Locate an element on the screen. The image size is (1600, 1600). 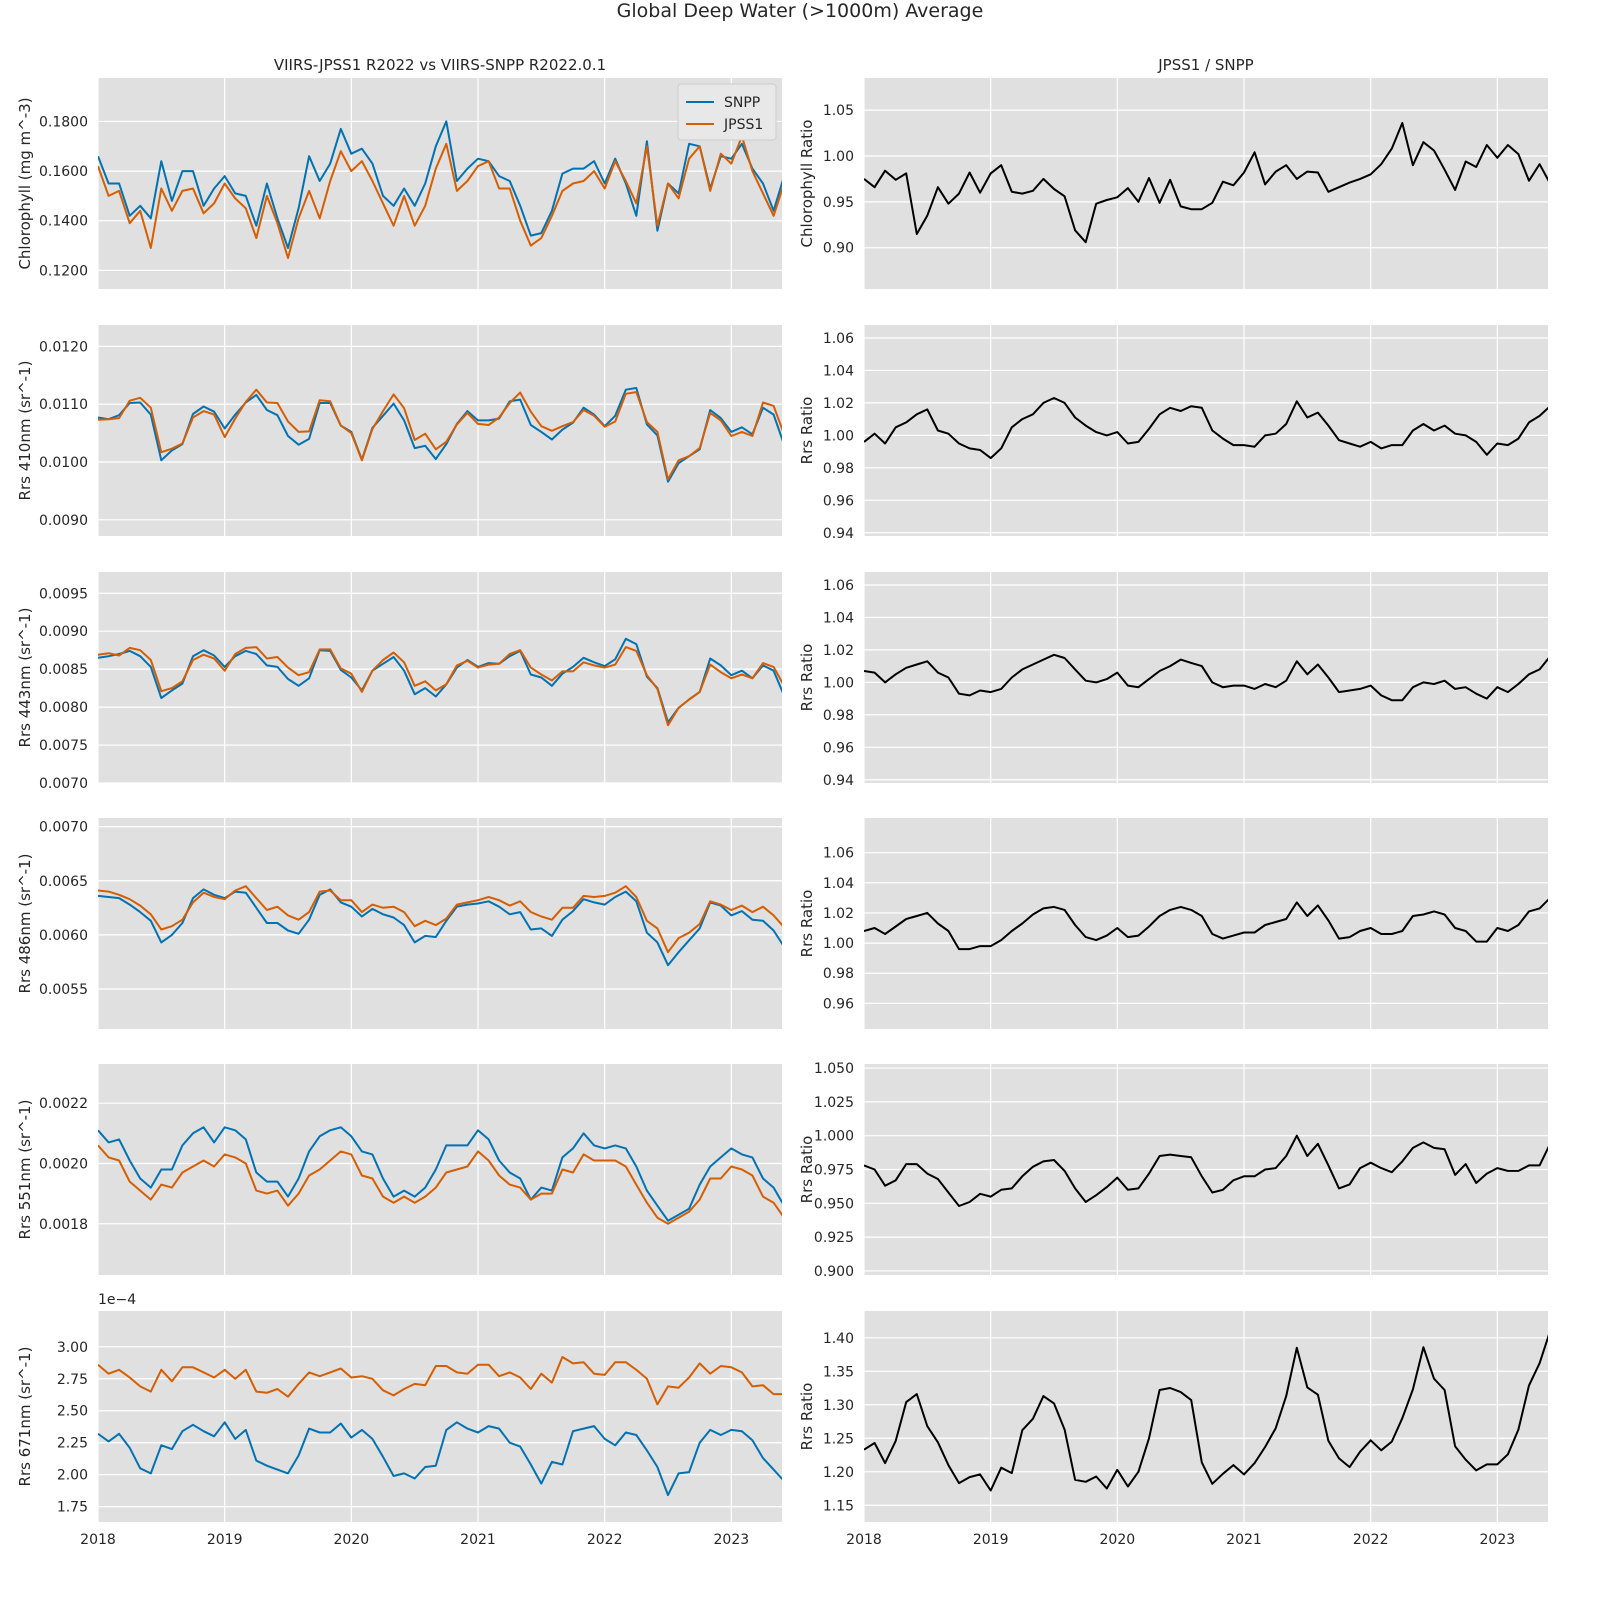
y-tick-label: 0.0060 is located at coordinates (63, 936).